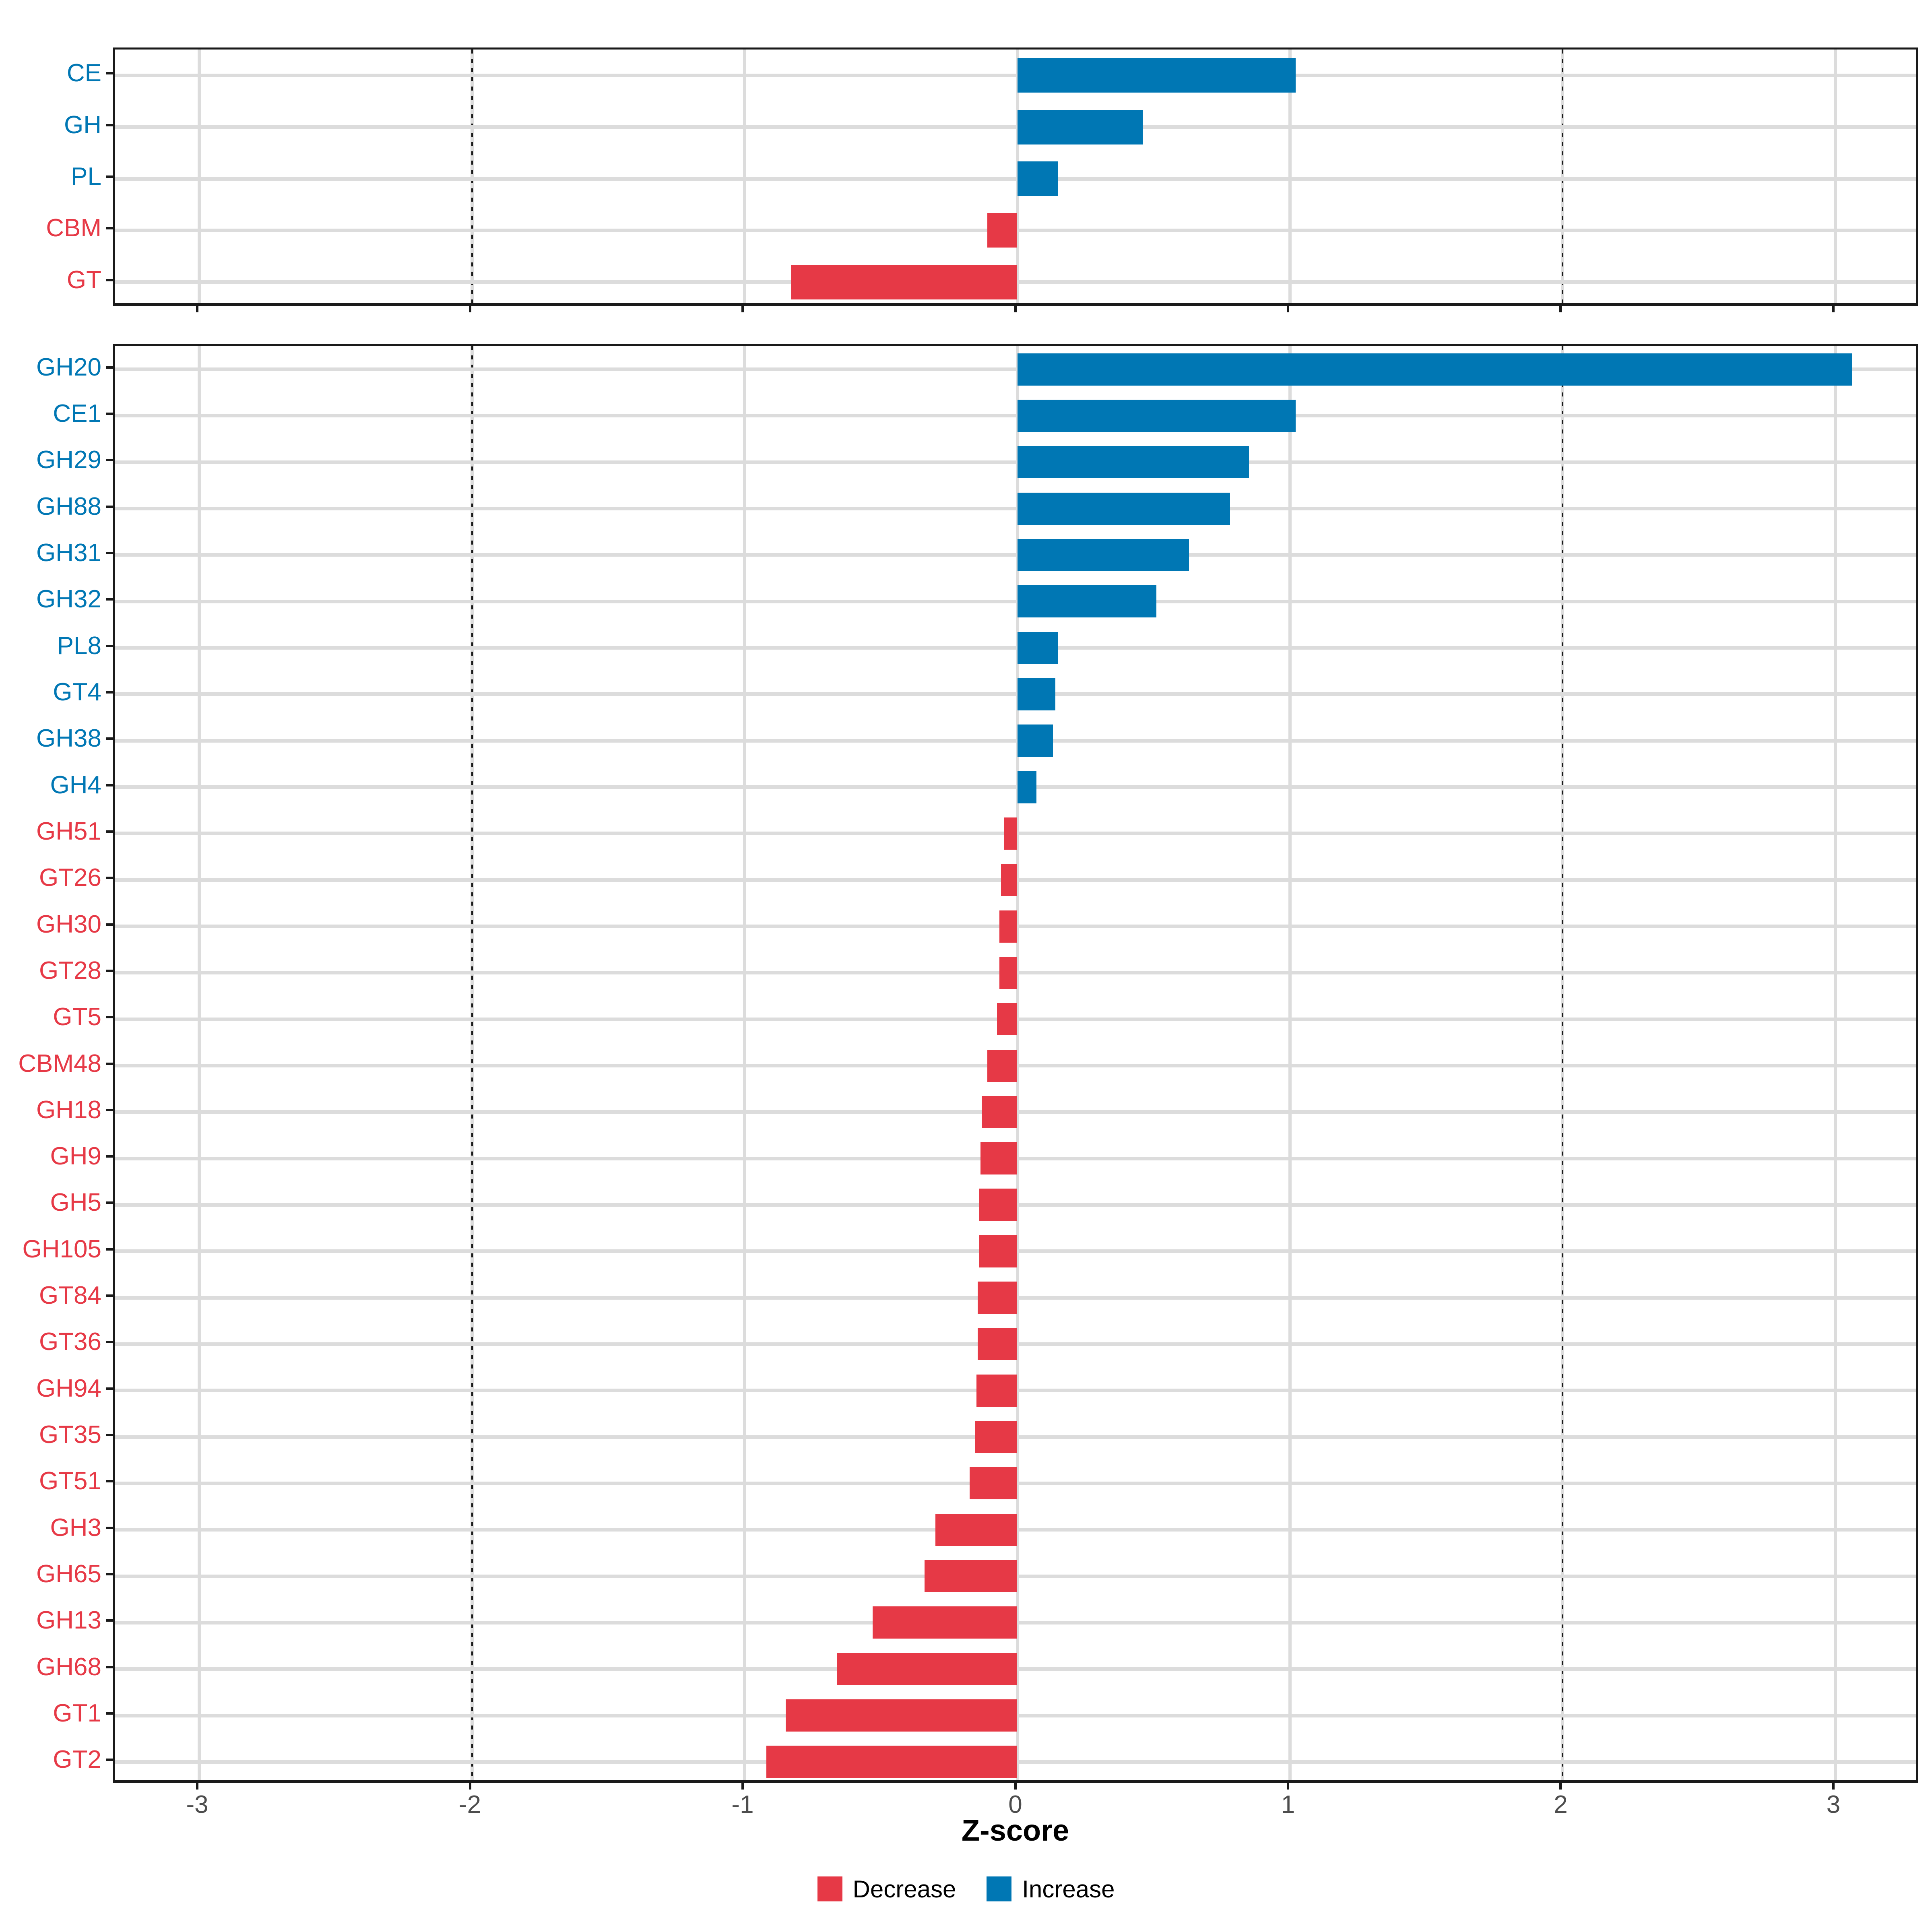 The width and height of the screenshot is (1932, 1932). Describe the element at coordinates (966, 1889) in the screenshot. I see `legend: Decrease Increase` at that location.